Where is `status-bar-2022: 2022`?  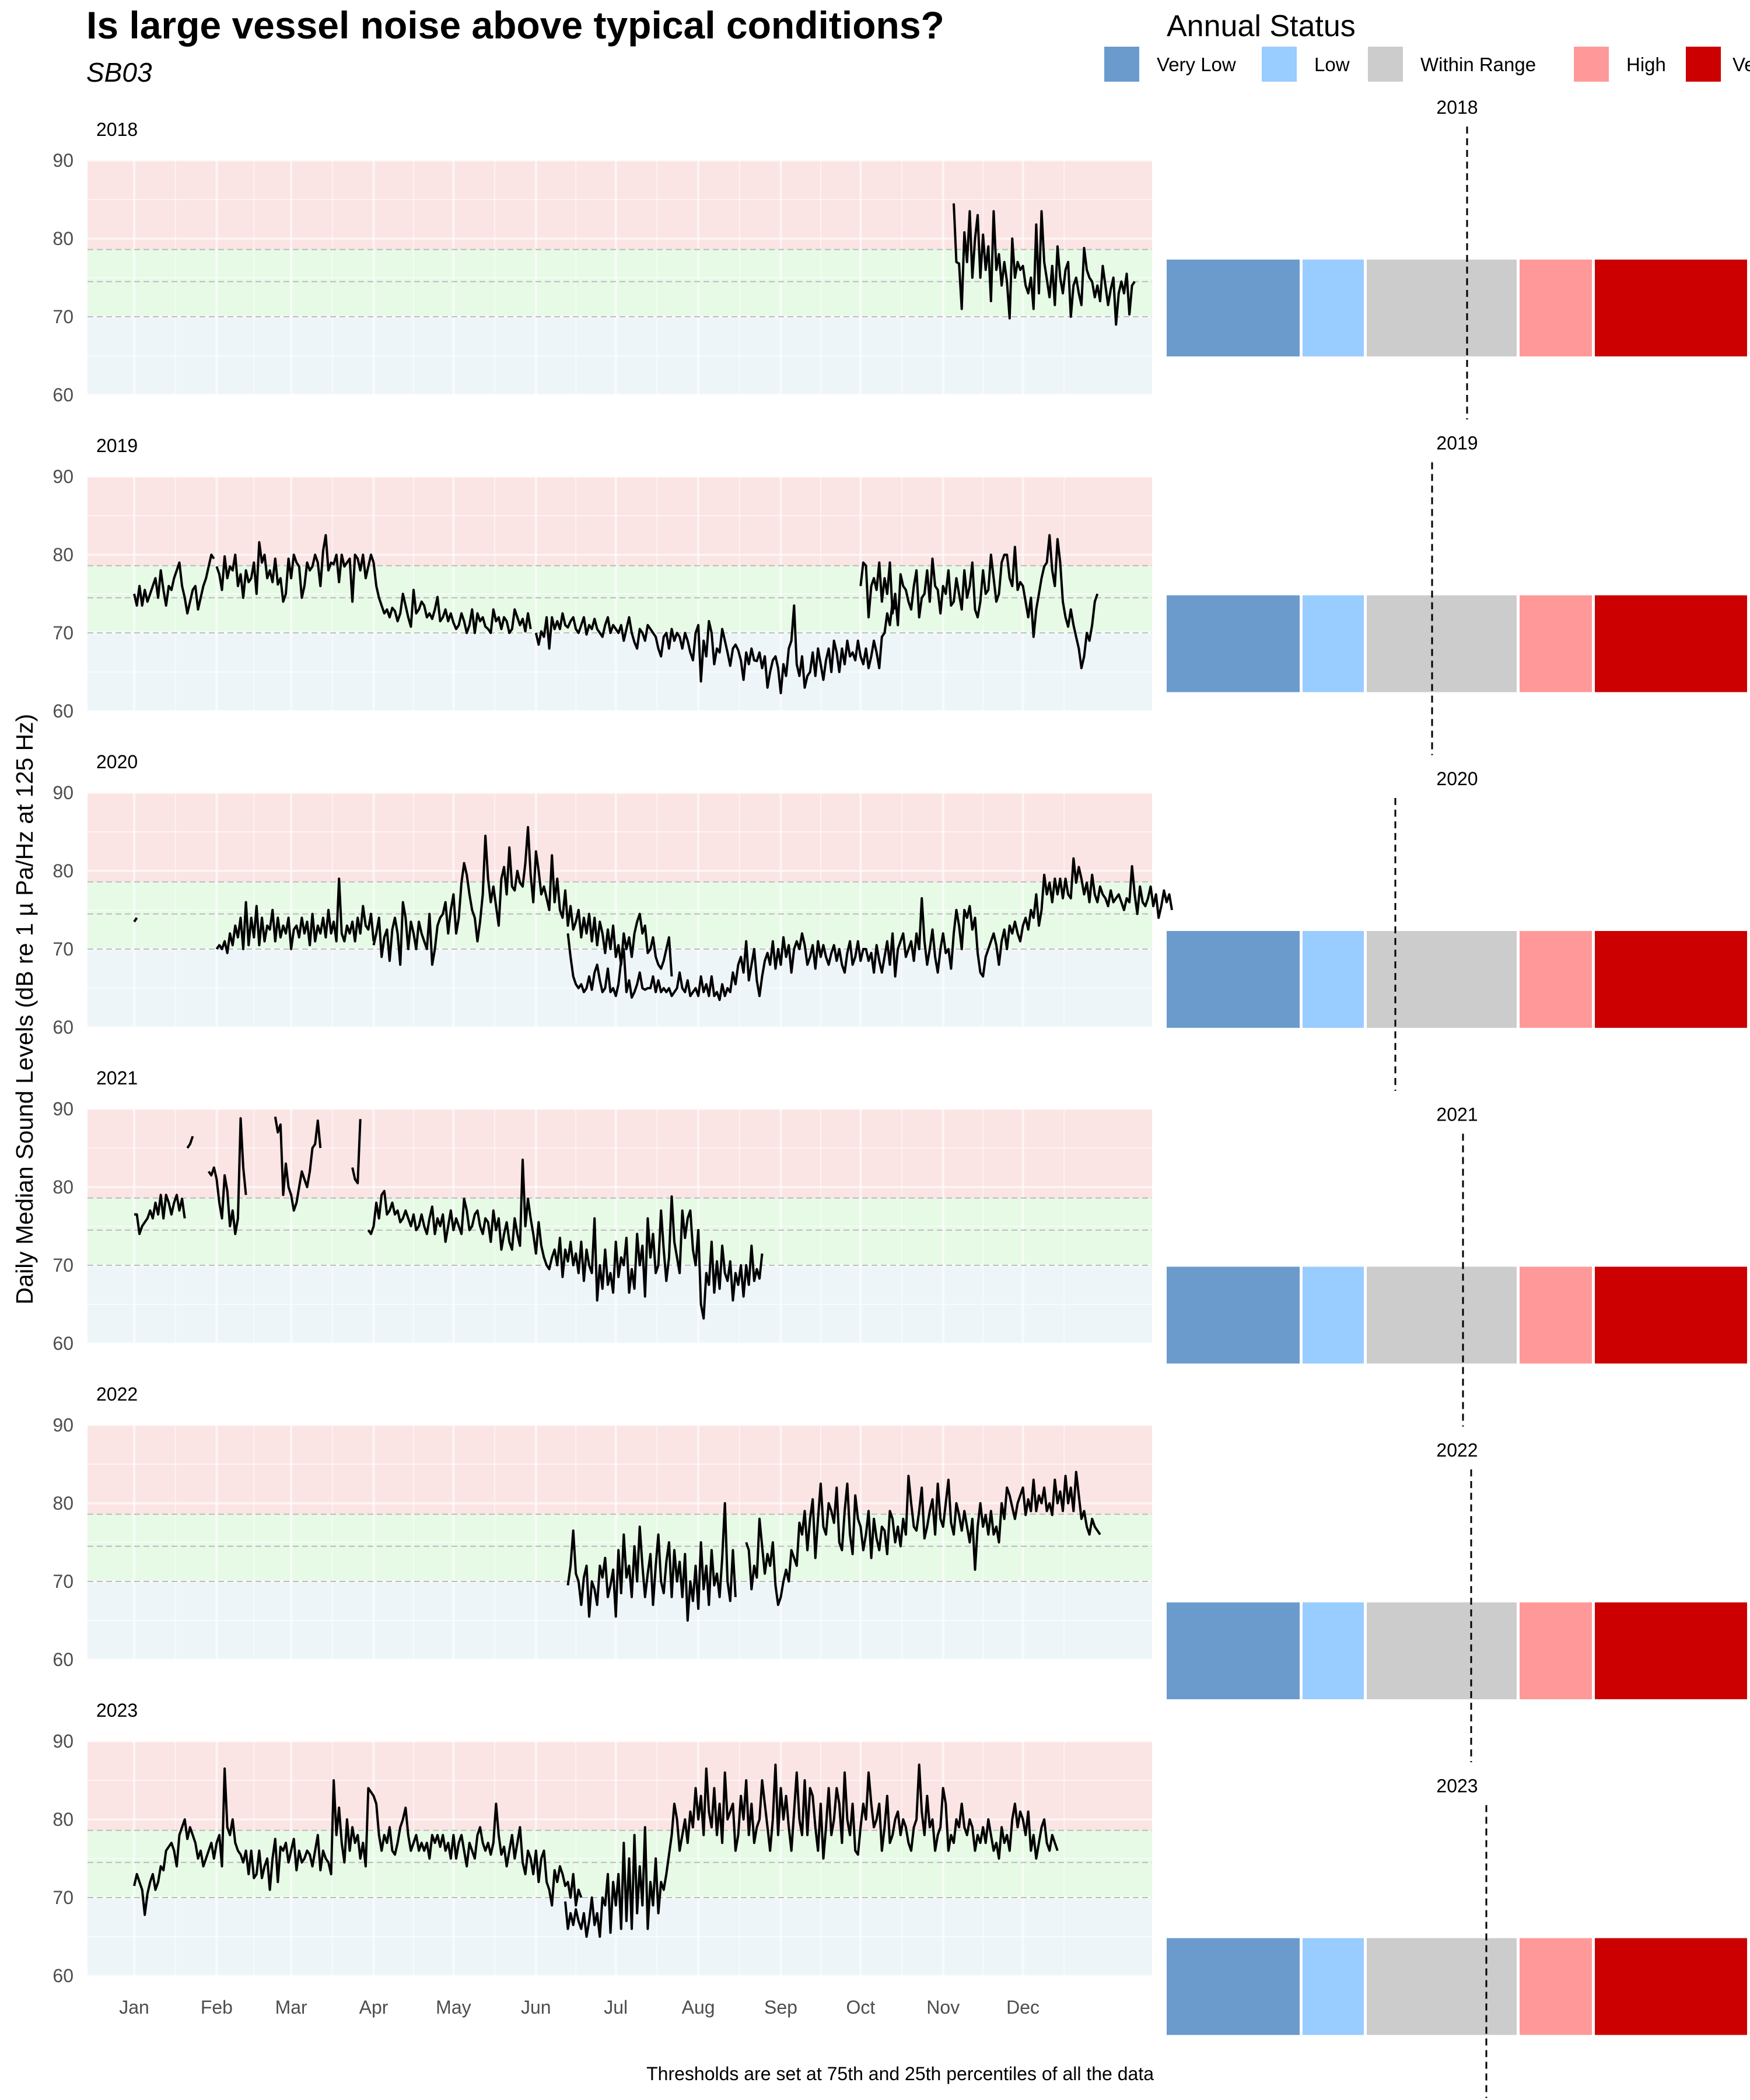
status-bar-2022: 2022 is located at coordinates (1457, 1601).